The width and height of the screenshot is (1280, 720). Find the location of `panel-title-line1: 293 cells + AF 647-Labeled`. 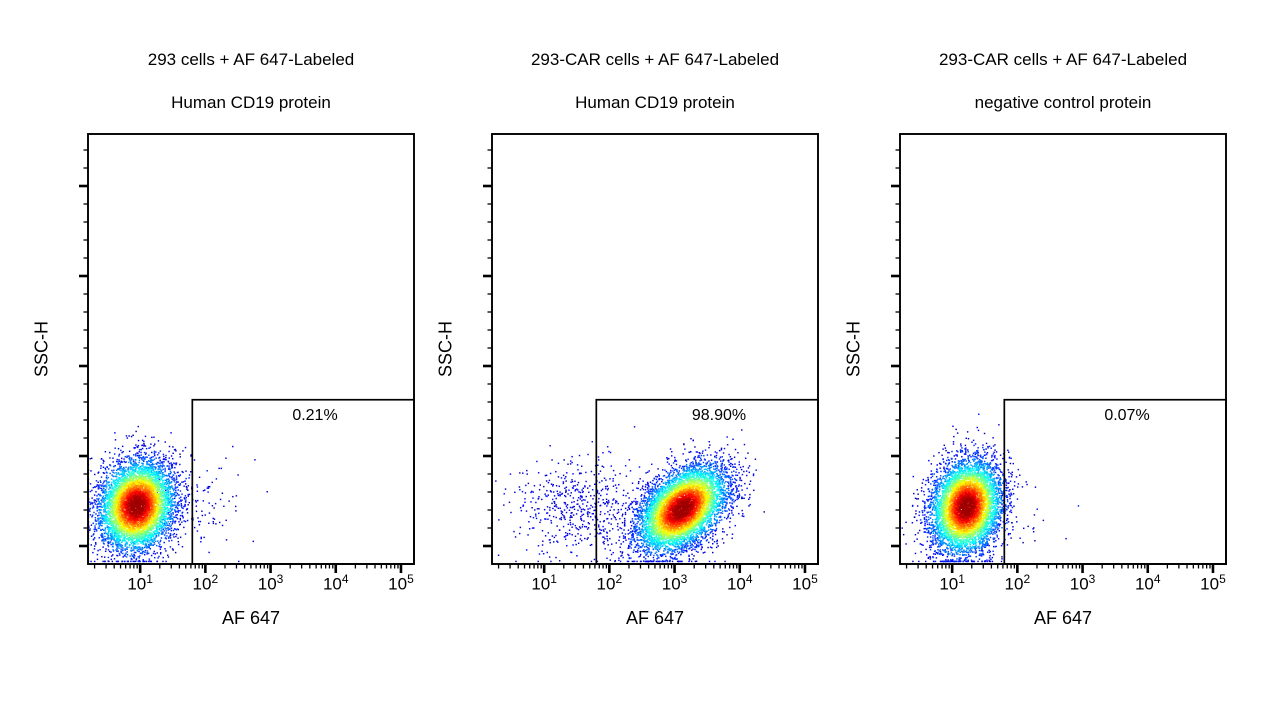

panel-title-line1: 293 cells + AF 647-Labeled is located at coordinates (251, 59).